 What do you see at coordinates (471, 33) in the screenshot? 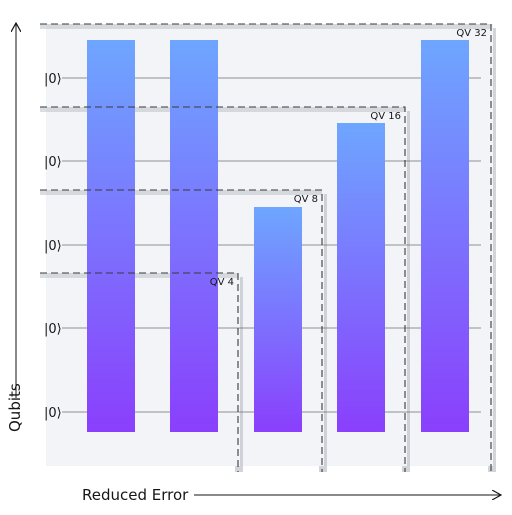
I see `volume-label: QV 32` at bounding box center [471, 33].